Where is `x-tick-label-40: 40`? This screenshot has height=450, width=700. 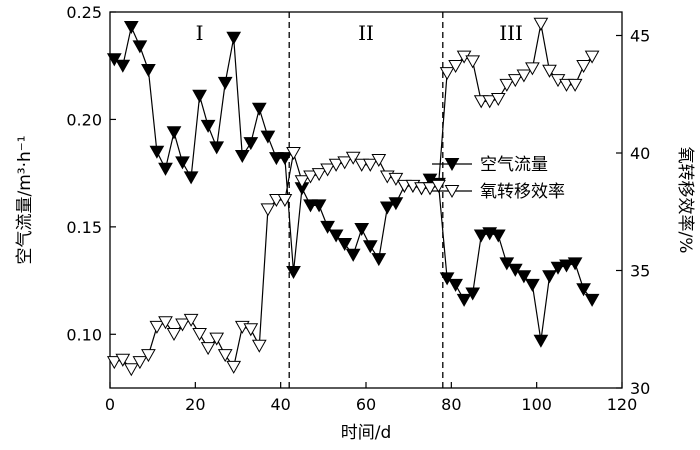 x-tick-label-40: 40 is located at coordinates (280, 404).